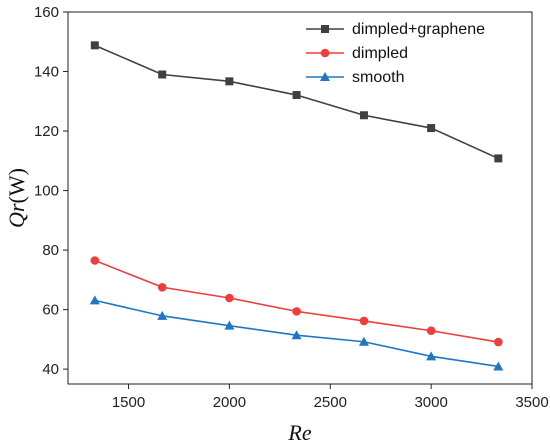 The image size is (550, 447). Describe the element at coordinates (50, 310) in the screenshot. I see `y-tick-label: 60` at that location.